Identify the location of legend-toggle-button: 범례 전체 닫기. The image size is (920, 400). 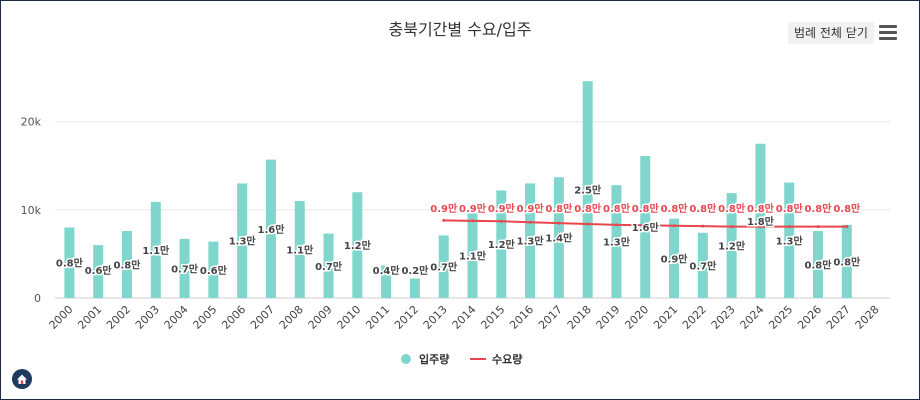
(831, 33).